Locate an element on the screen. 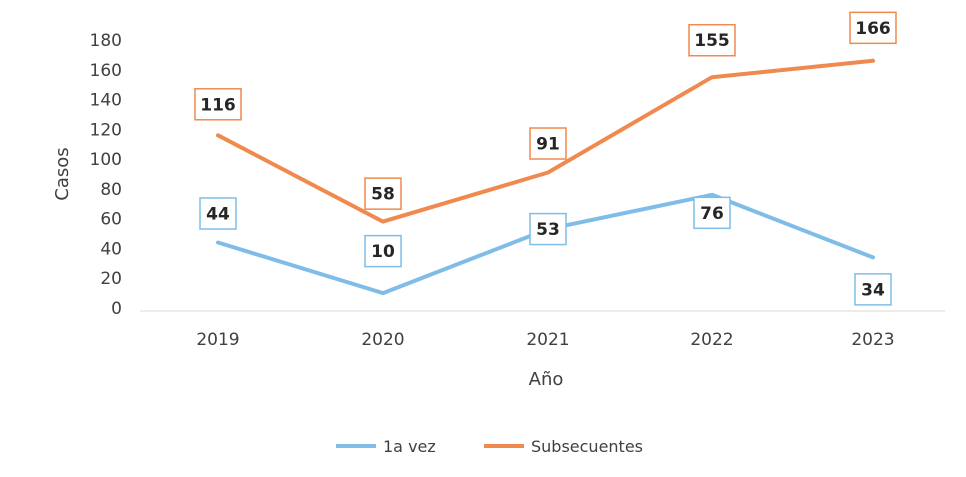 This screenshot has width=966, height=477. x-tick-label: 2022 is located at coordinates (711, 340).